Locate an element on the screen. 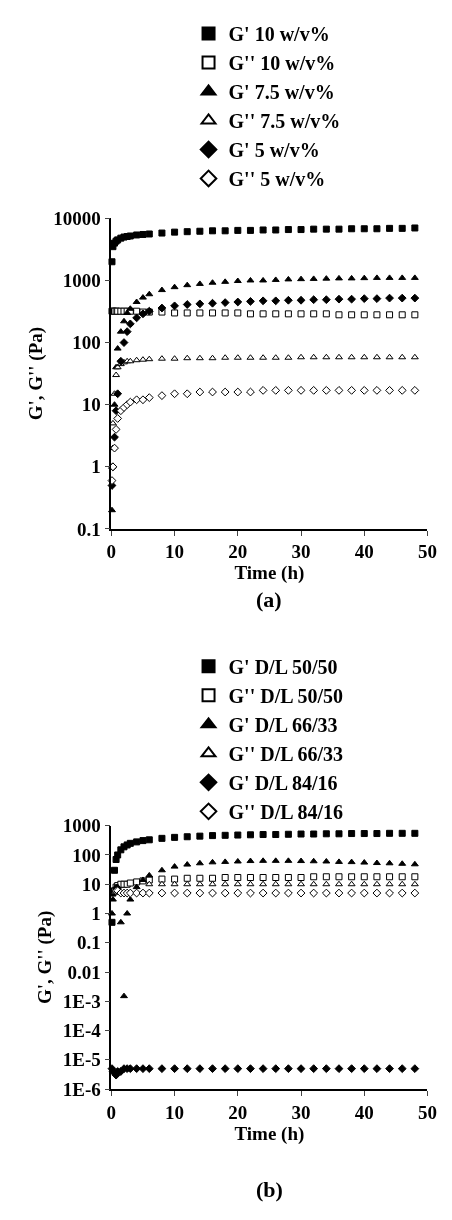  y-tick-label: 1E-6 is located at coordinates (81, 1089).